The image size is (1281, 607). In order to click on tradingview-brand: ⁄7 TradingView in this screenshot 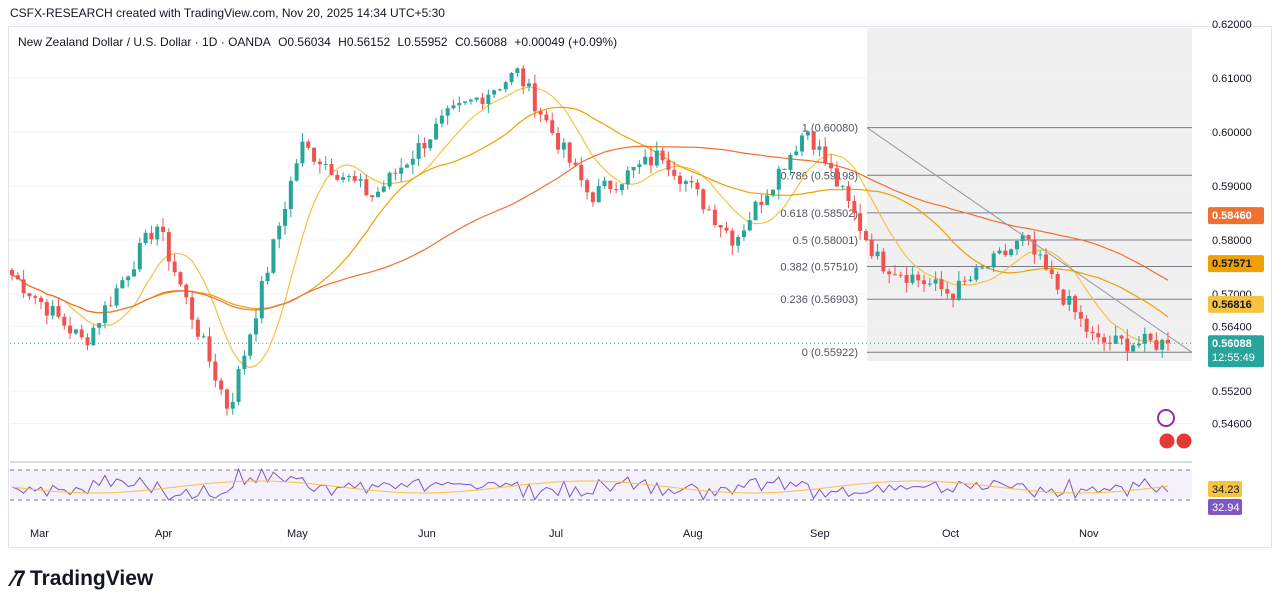, I will do `click(82, 579)`.